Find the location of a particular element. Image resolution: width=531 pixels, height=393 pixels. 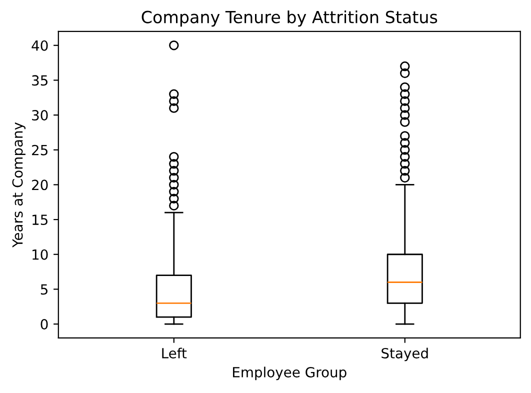

y-axis-title: Years at Company is located at coordinates (19, 185).